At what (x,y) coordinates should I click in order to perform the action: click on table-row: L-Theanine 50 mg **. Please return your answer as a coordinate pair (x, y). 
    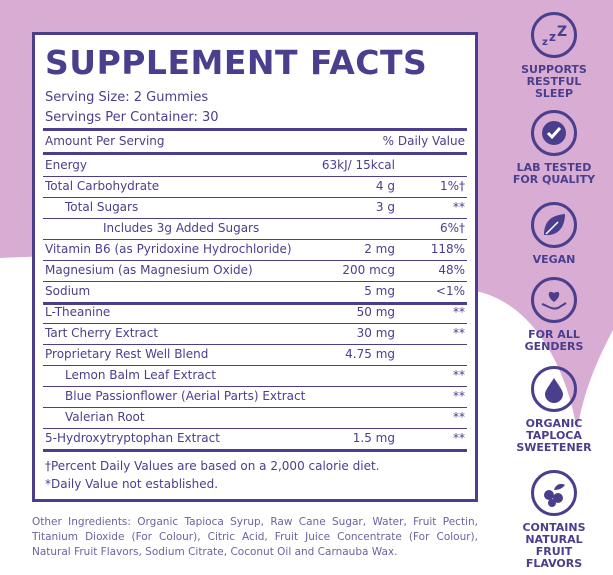
    Looking at the image, I should click on (255, 313).